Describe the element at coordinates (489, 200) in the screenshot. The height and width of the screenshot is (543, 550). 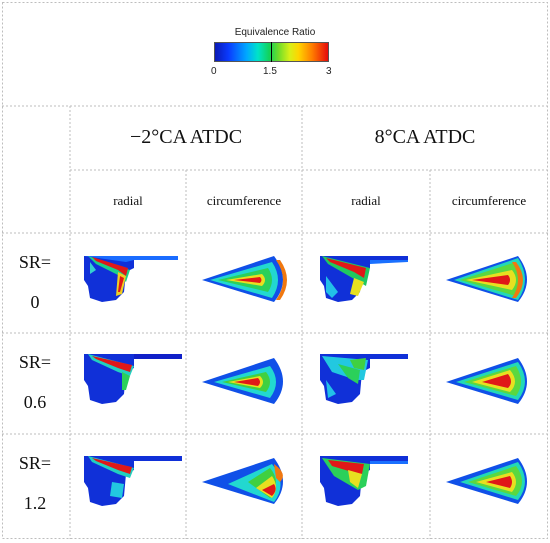
I see `subheader-circumference-2: circumference` at that location.